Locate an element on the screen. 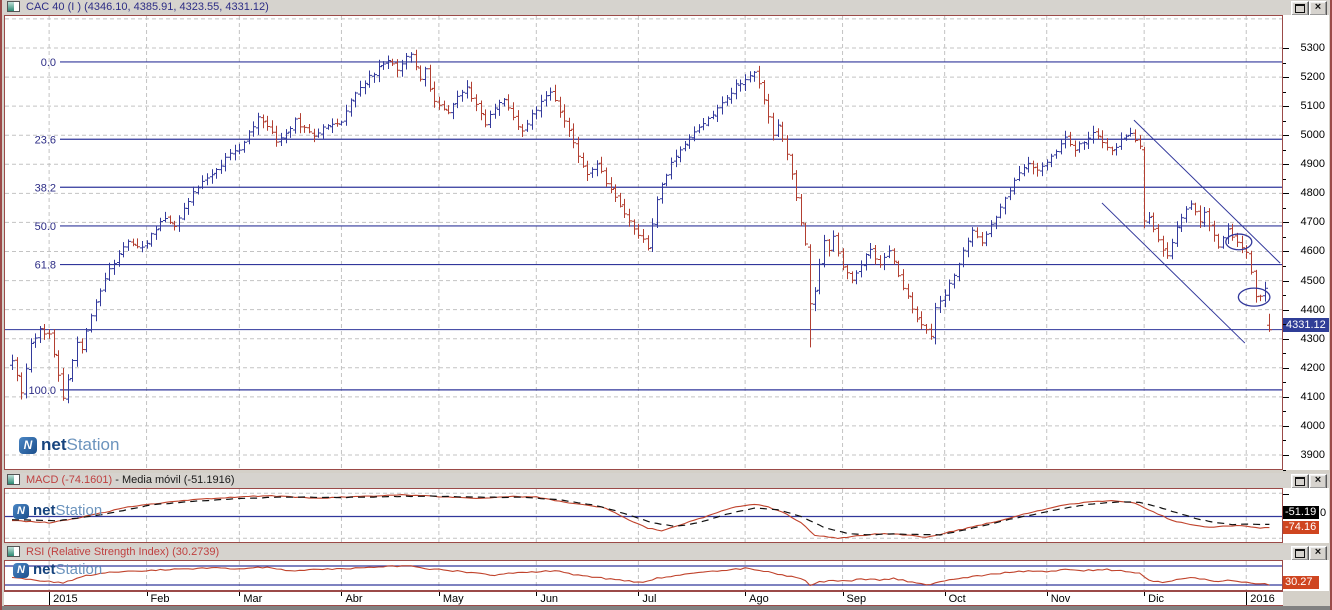 This screenshot has height=610, width=1332. time-axis-label: Jun is located at coordinates (549, 599).